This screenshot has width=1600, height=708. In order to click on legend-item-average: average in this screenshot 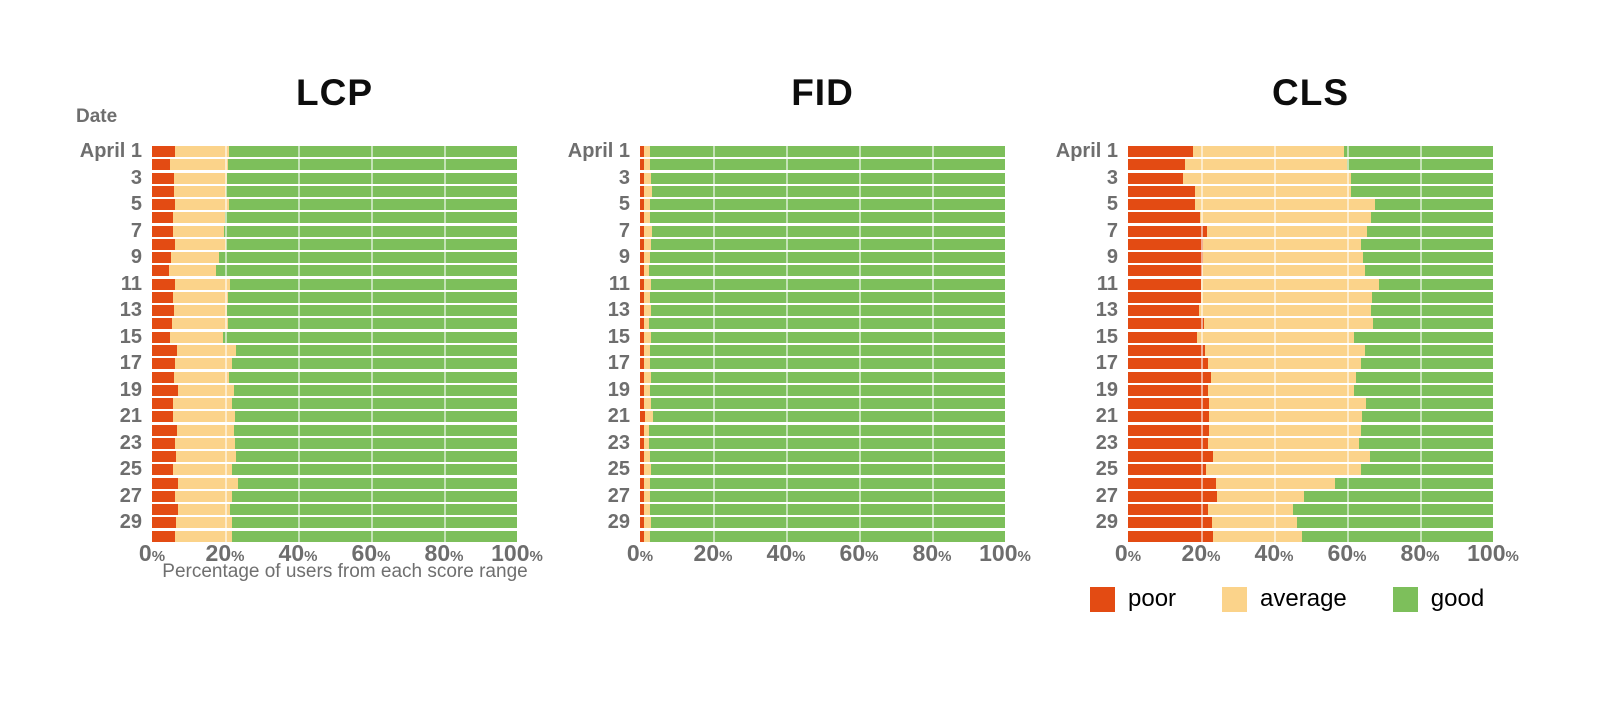, I will do `click(1284, 599)`.